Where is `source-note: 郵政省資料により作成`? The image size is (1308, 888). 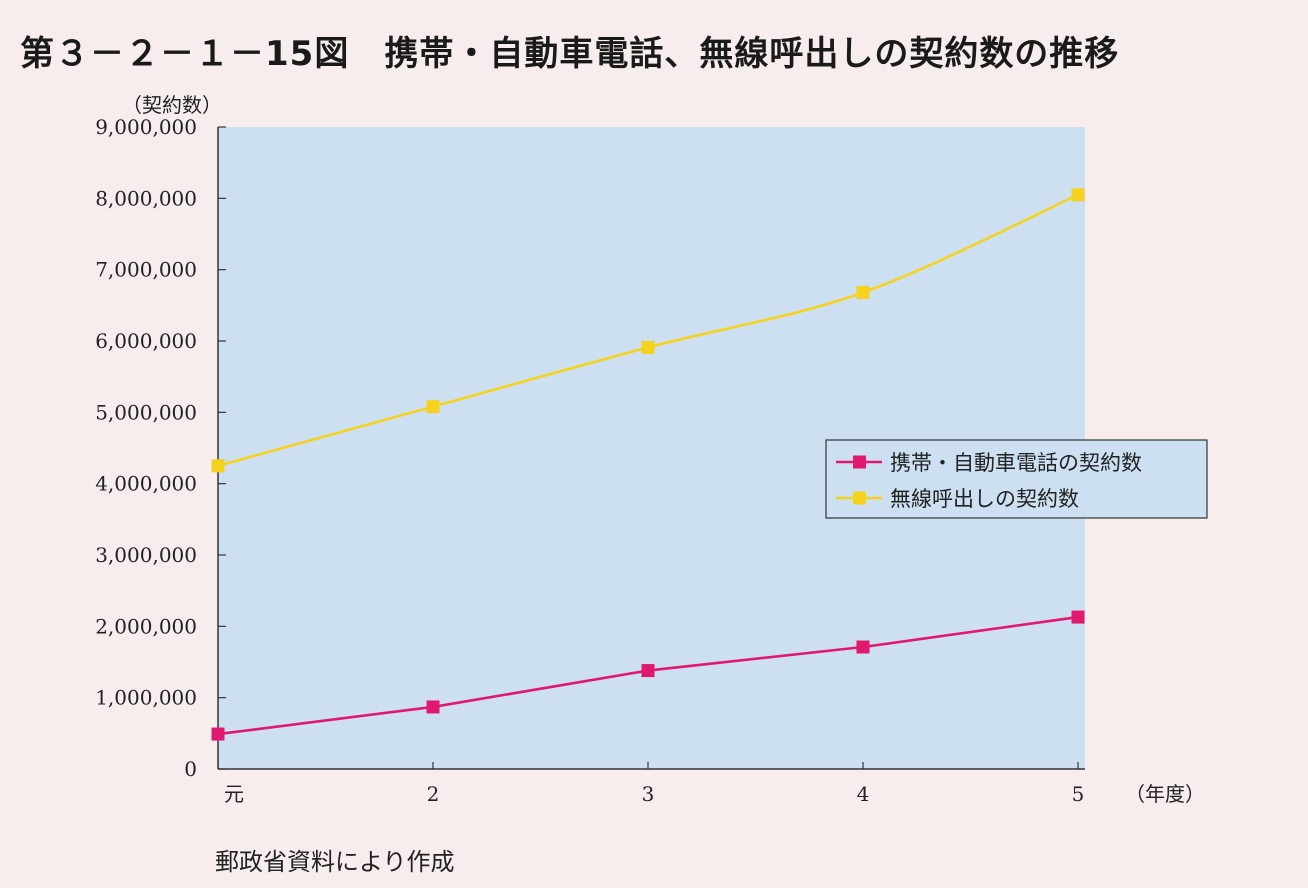 source-note: 郵政省資料により作成 is located at coordinates (335, 862).